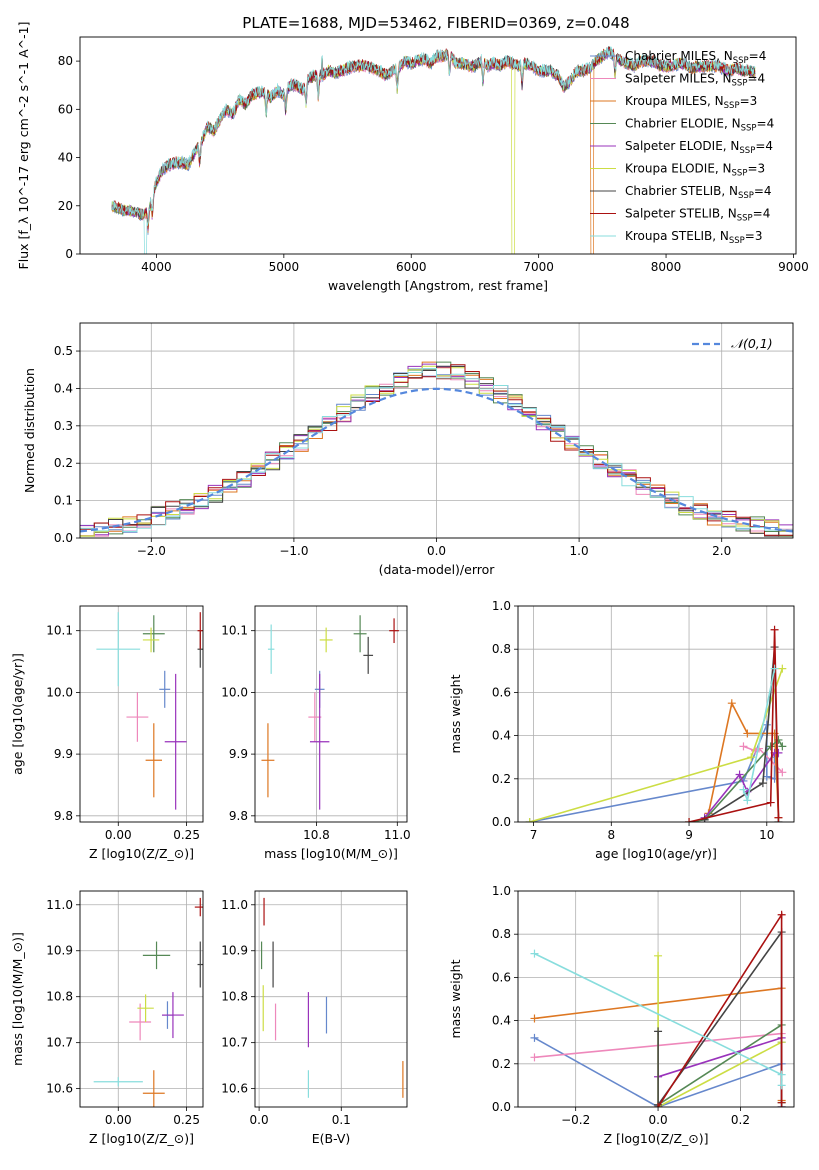  I want to click on legend-entry: Kroupa ELODIE, NSSP=3, so click(695, 170).